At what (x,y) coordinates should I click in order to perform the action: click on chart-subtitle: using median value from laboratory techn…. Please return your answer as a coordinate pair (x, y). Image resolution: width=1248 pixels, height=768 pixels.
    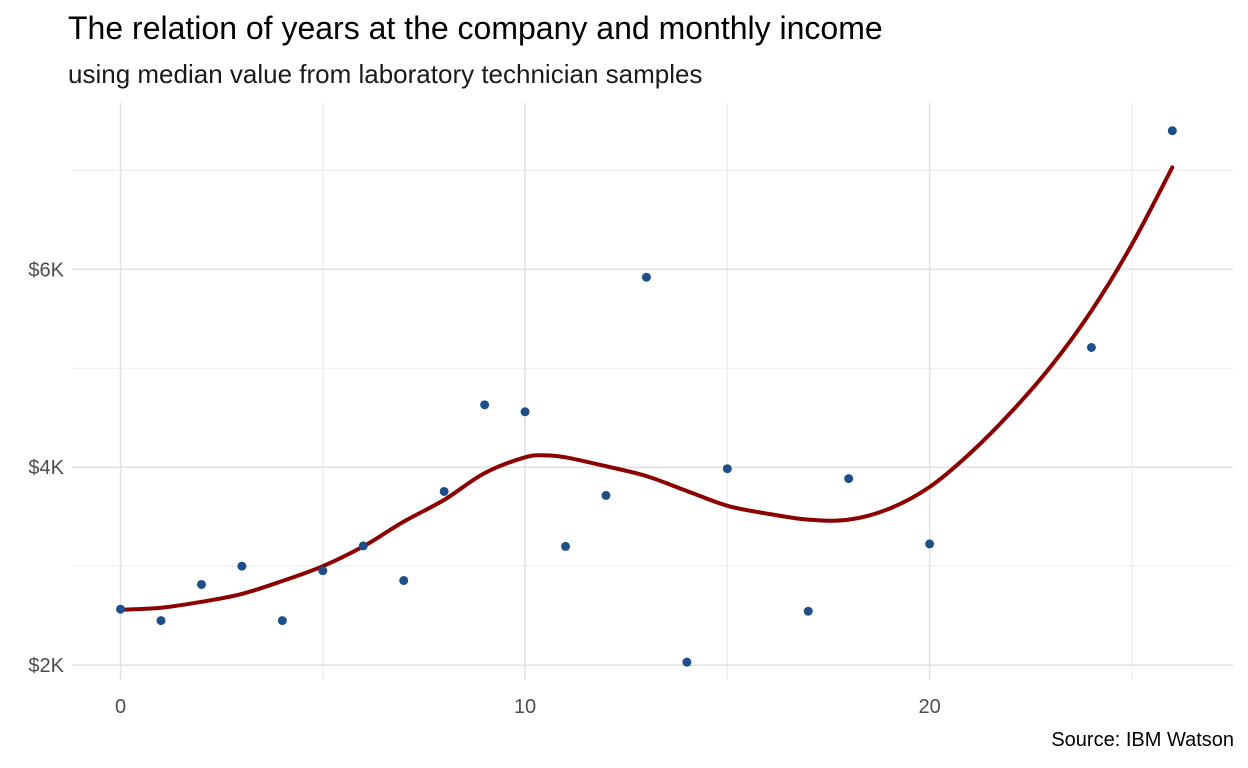
    Looking at the image, I should click on (385, 74).